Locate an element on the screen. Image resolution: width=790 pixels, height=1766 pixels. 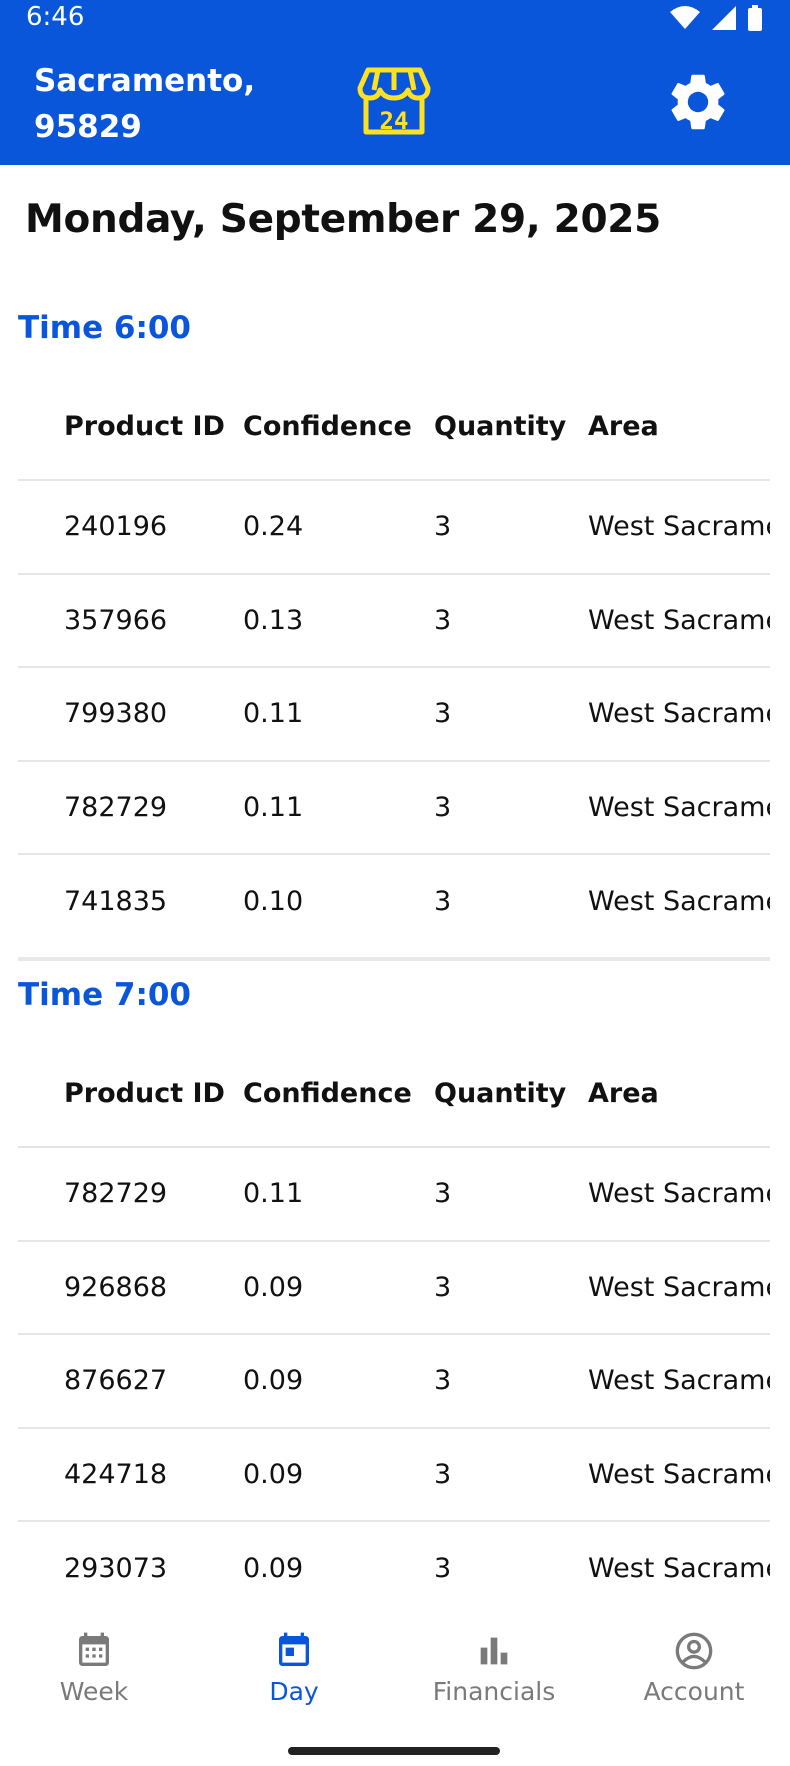
account-circle-icon is located at coordinates (694, 1651).